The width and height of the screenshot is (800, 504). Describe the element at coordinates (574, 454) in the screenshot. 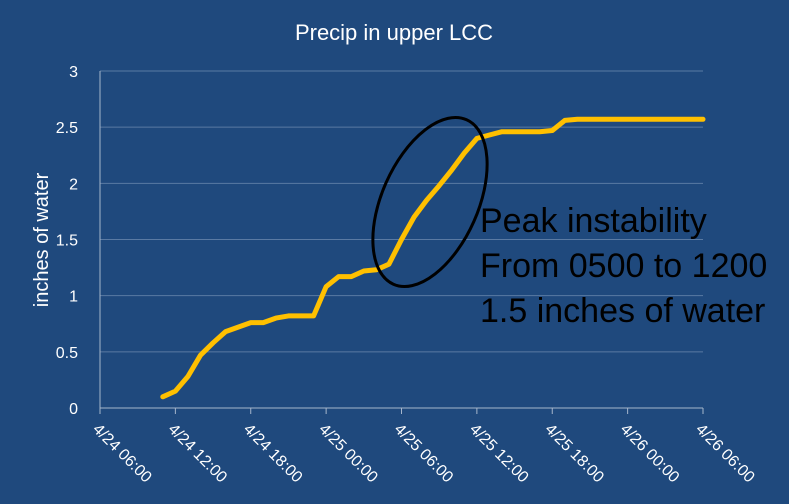

I see `x-tick-label: 4/25 18:00` at that location.